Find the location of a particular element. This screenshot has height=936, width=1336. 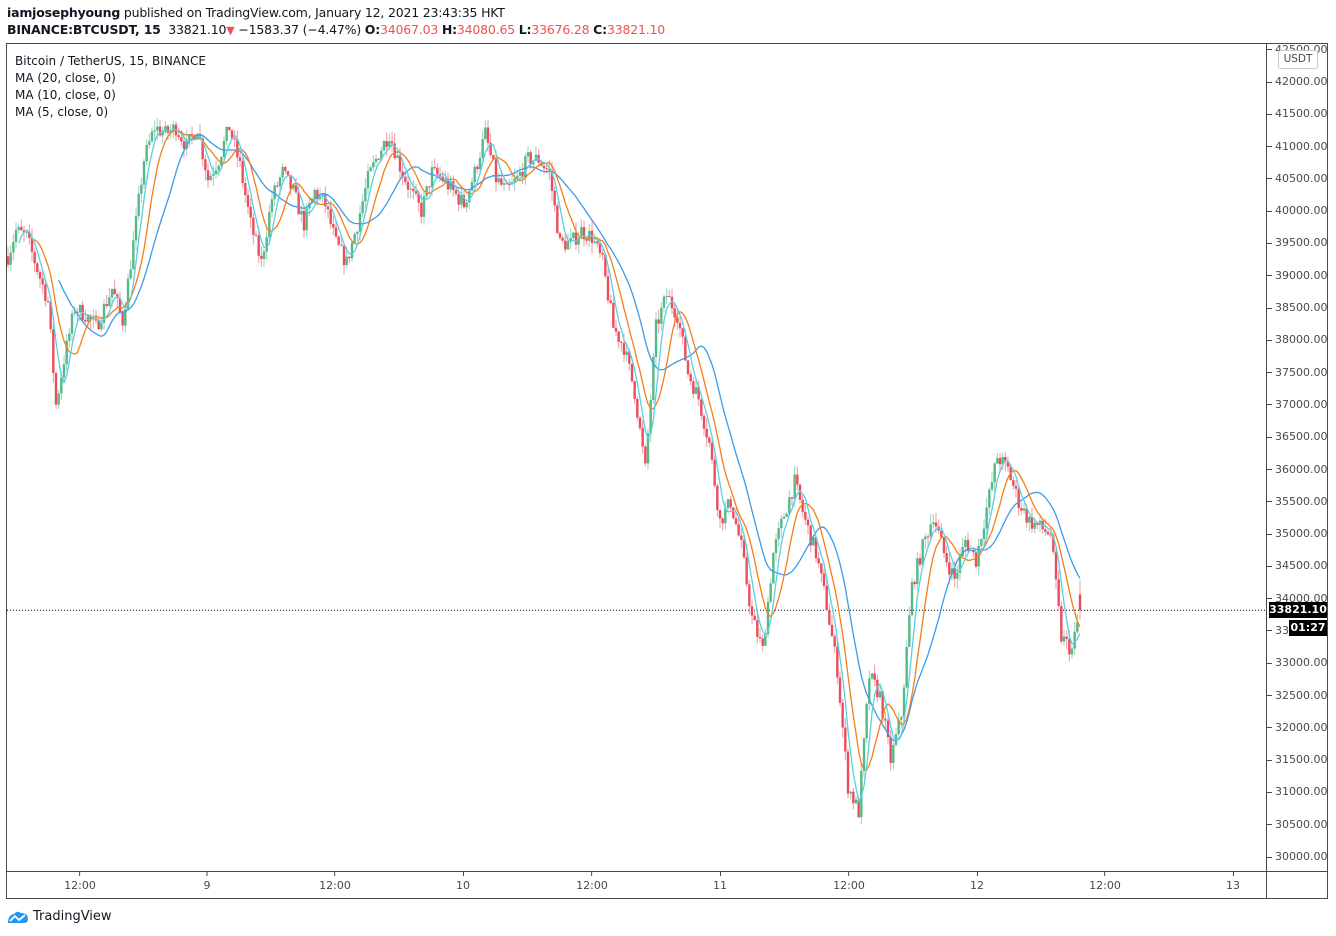

legend-ma10: MA (10, close, 0) is located at coordinates (65, 95).